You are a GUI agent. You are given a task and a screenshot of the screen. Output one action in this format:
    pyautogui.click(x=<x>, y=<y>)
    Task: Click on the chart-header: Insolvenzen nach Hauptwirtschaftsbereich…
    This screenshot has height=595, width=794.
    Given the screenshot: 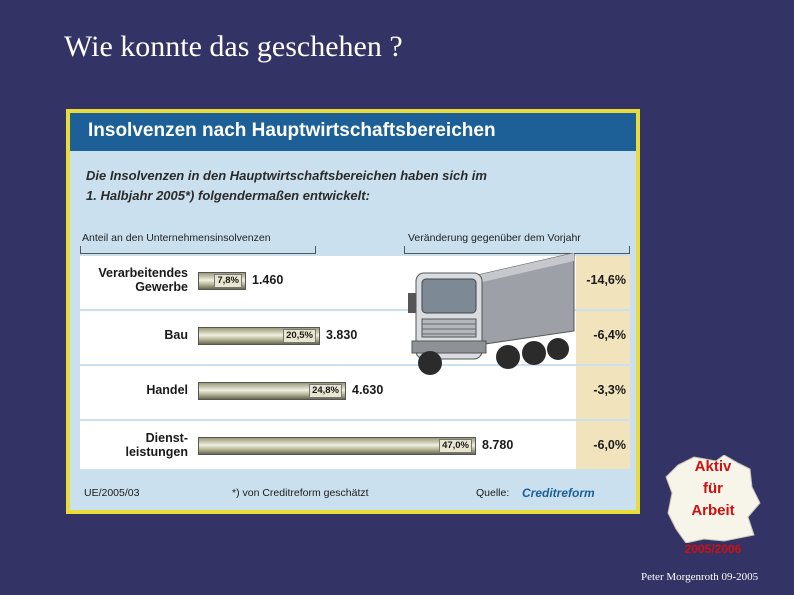 What is the action you would take?
    pyautogui.click(x=353, y=132)
    